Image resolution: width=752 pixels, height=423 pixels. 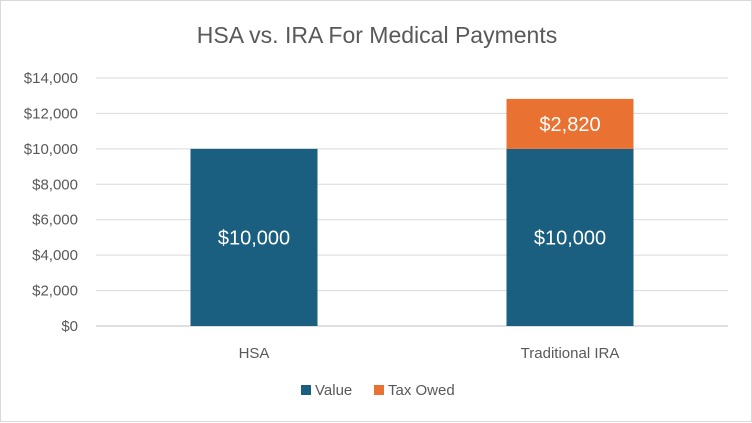 What do you see at coordinates (421, 390) in the screenshot?
I see `legend-label: Tax Owed` at bounding box center [421, 390].